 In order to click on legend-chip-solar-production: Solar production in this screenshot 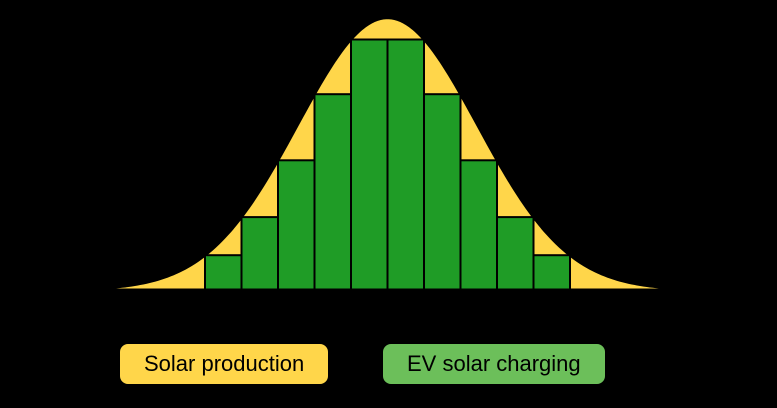, I will do `click(224, 364)`.